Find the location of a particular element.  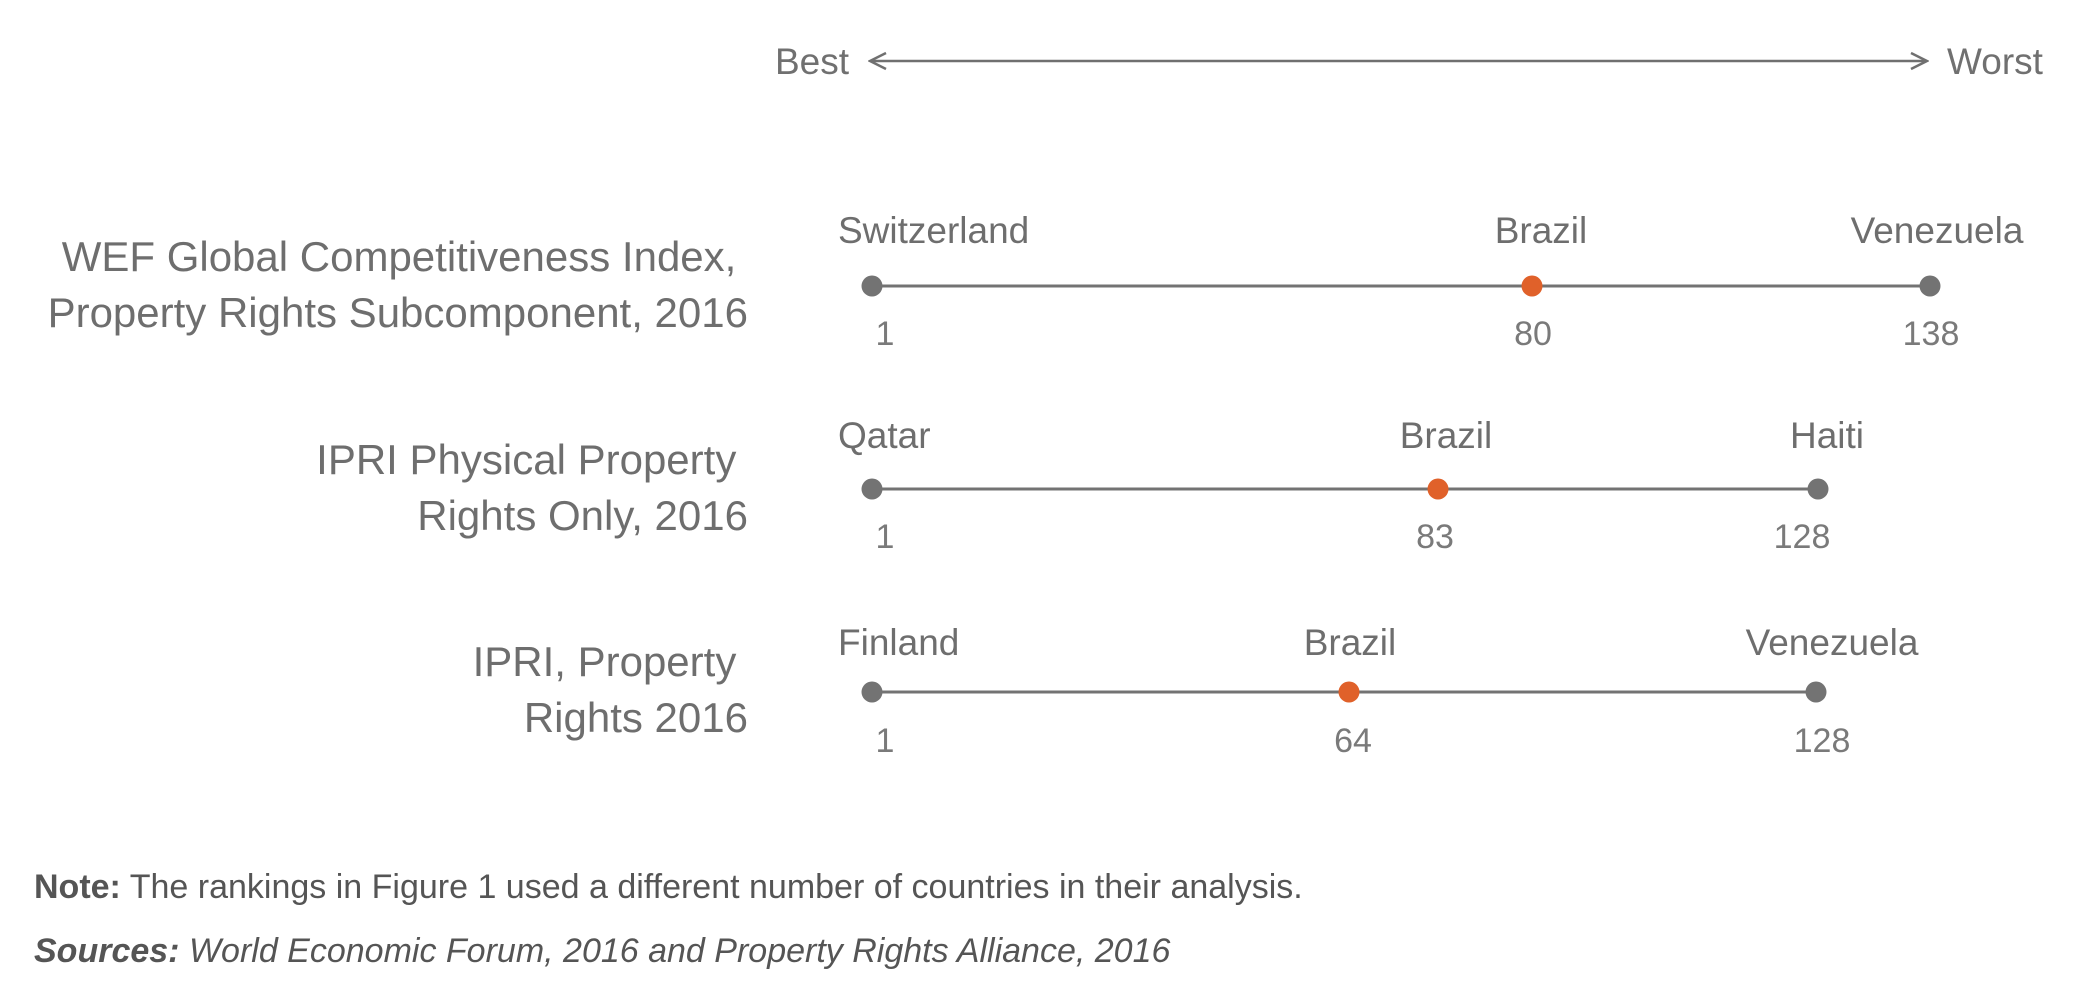

brazil-rank: 80 is located at coordinates (1533, 334).